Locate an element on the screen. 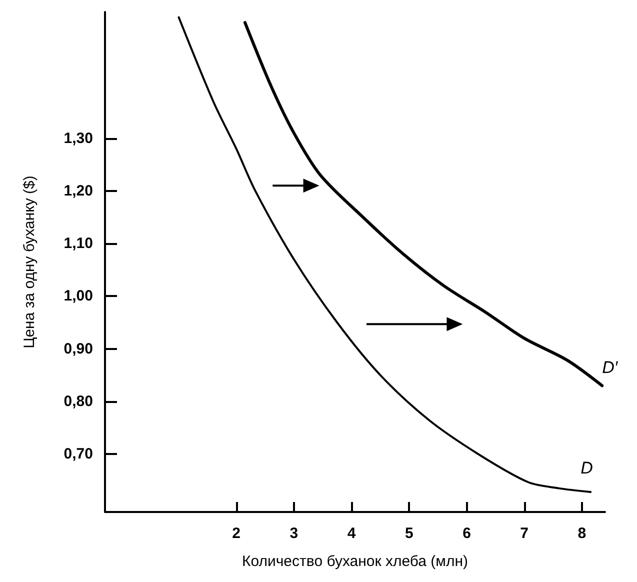 This screenshot has height=582, width=637. x-tick-label: 5 is located at coordinates (409, 533).